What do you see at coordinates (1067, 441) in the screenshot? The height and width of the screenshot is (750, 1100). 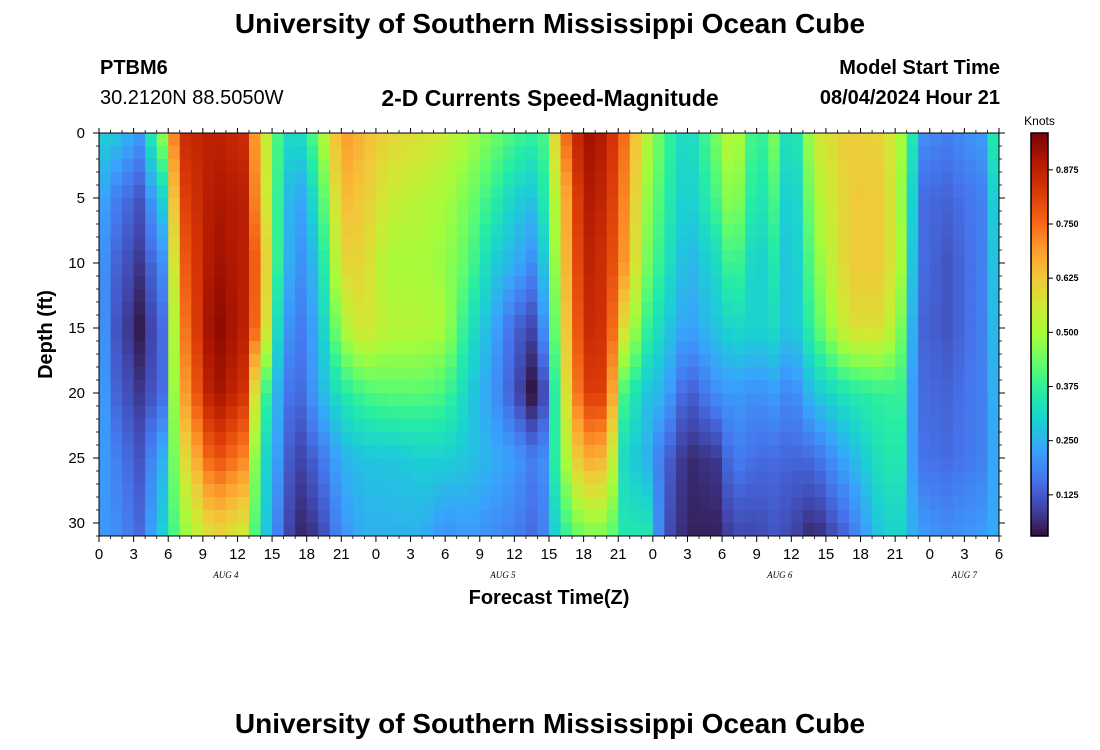 I see `colorbar-tick-label: 0.250` at bounding box center [1067, 441].